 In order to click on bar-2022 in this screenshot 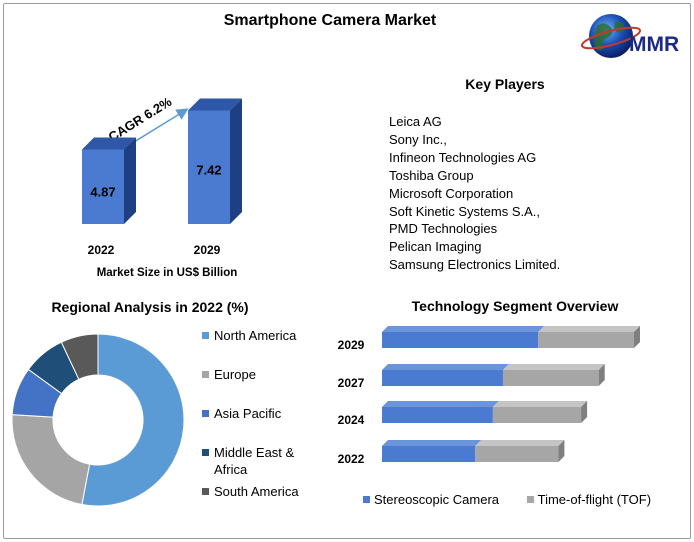, I will do `click(103, 186)`.